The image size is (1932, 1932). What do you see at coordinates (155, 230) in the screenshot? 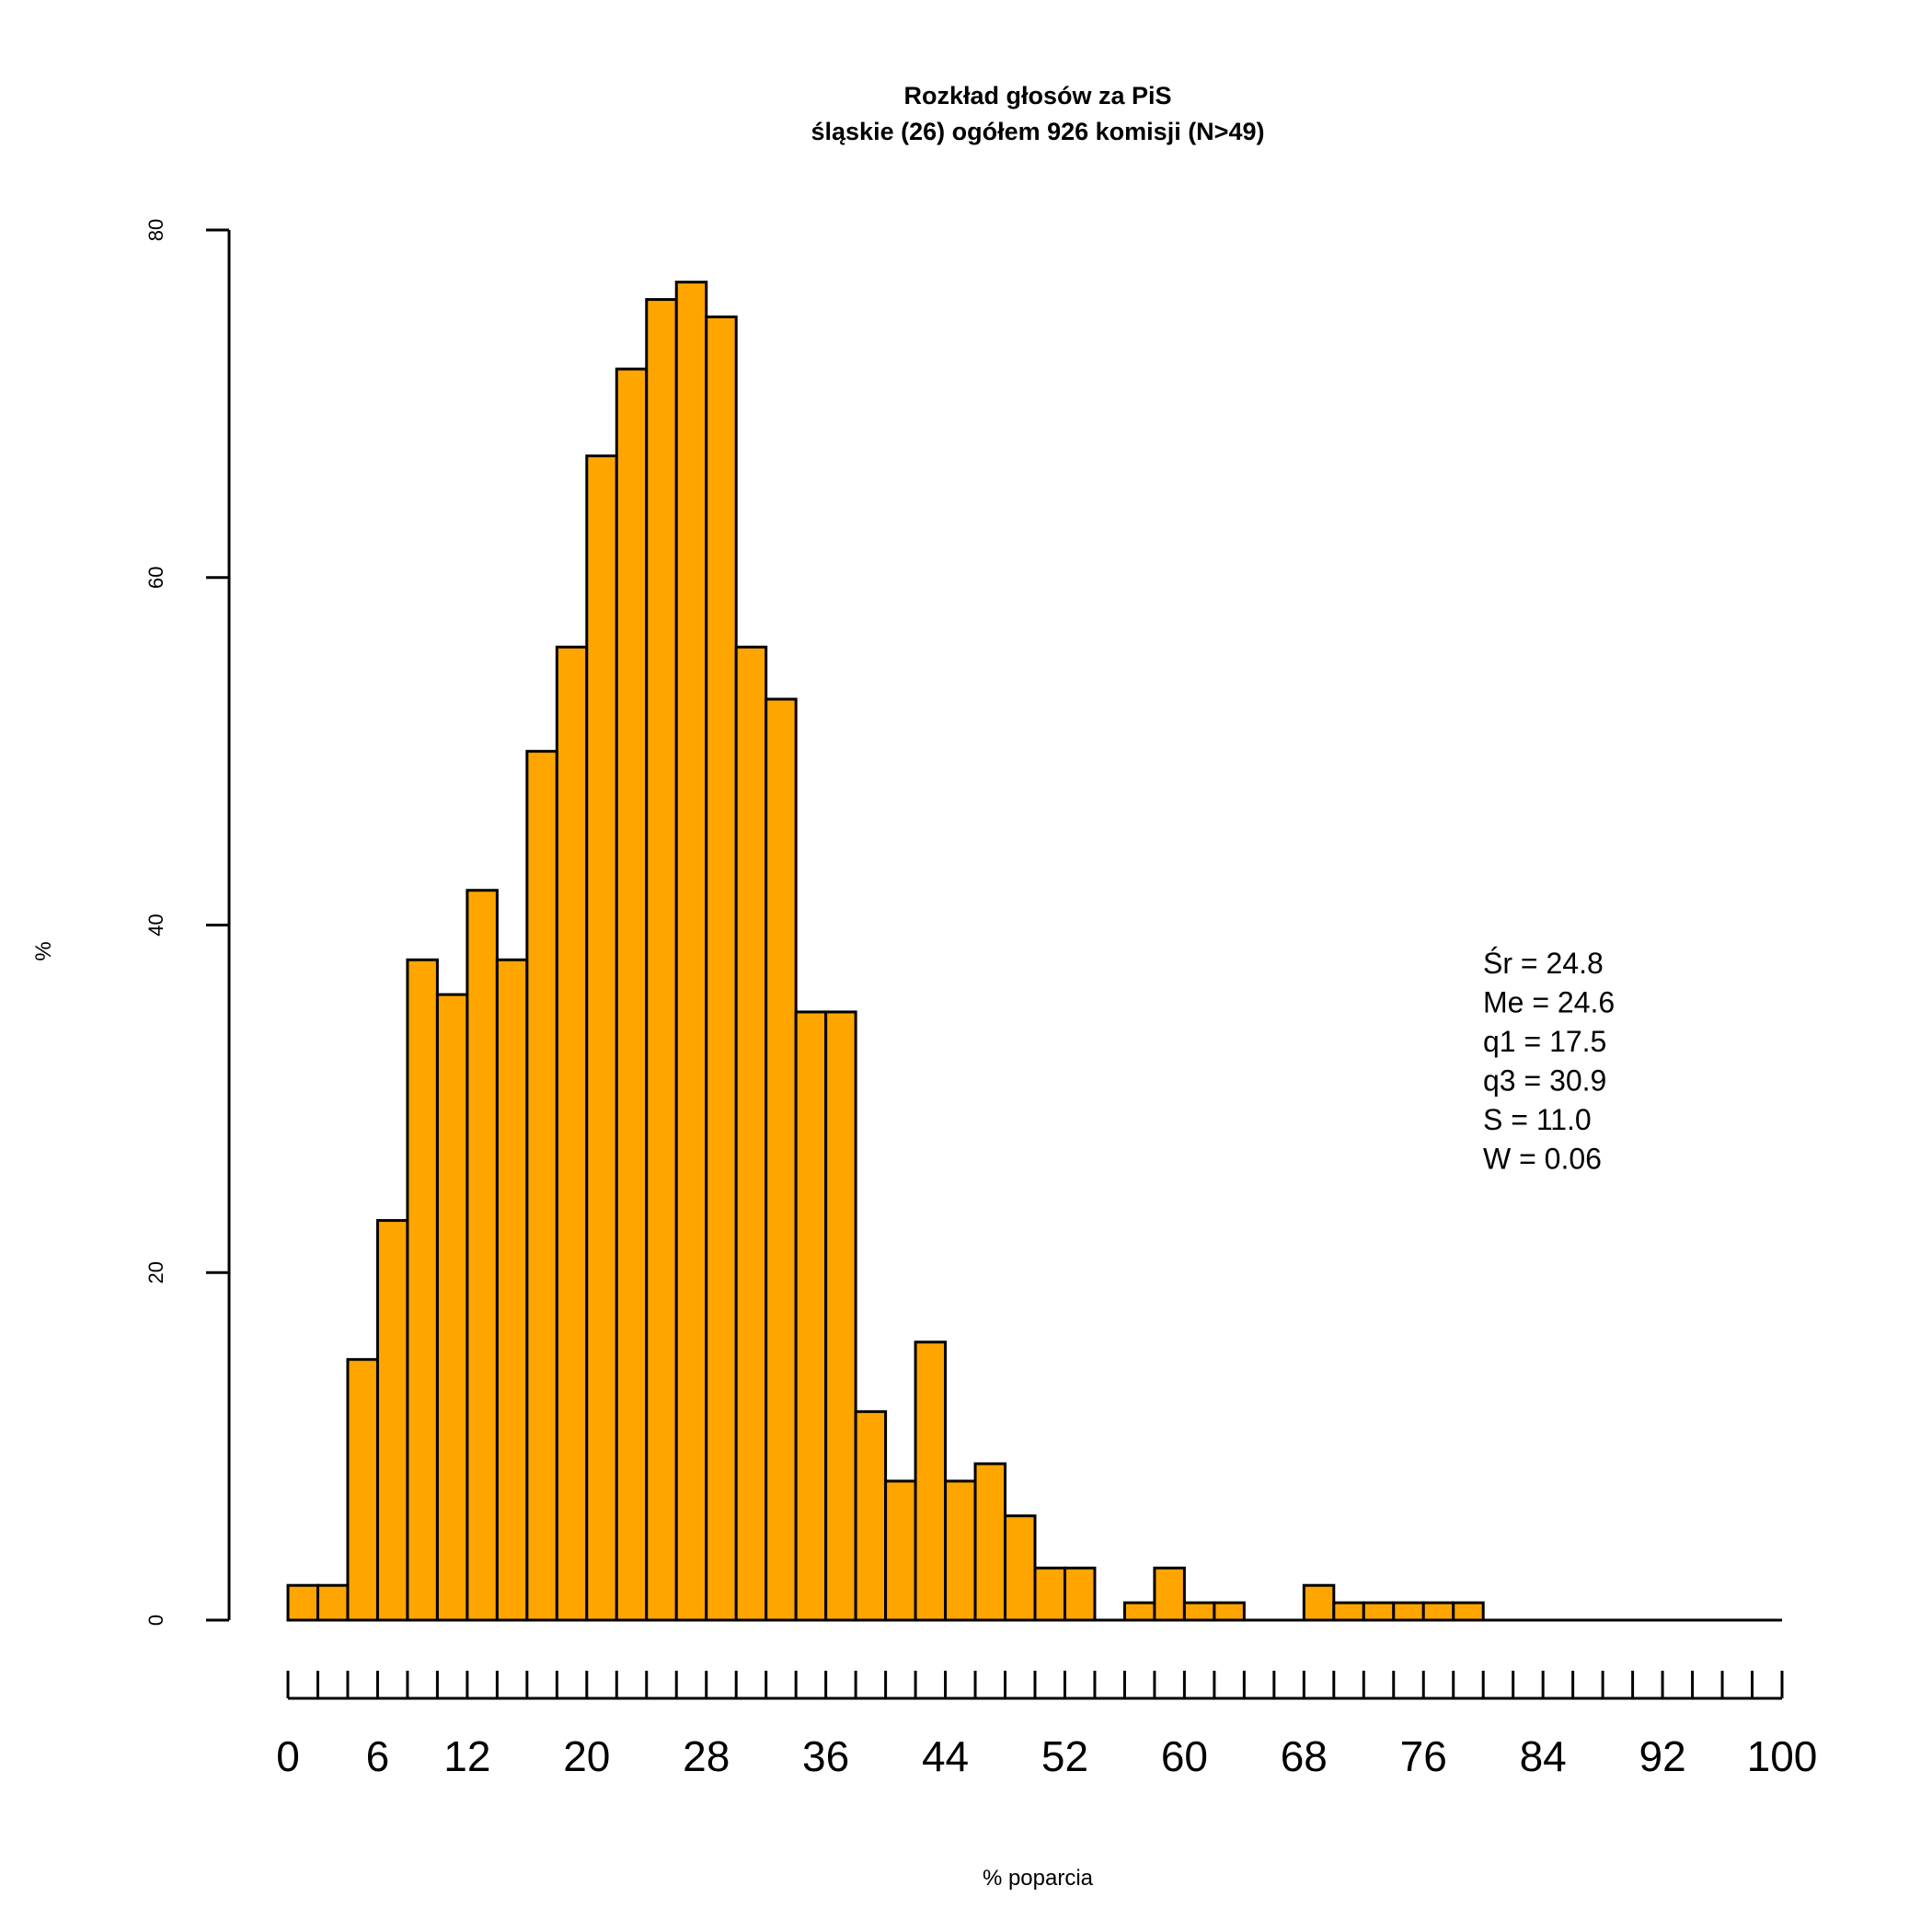
I see `y-tick-label: 80` at bounding box center [155, 230].